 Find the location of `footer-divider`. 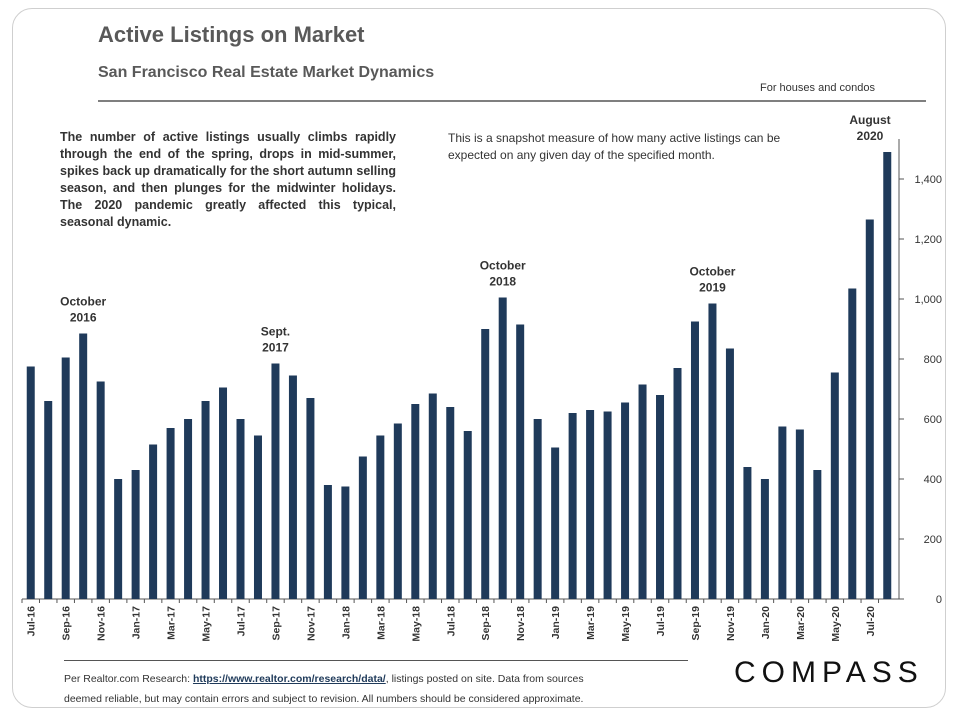

footer-divider is located at coordinates (376, 660).